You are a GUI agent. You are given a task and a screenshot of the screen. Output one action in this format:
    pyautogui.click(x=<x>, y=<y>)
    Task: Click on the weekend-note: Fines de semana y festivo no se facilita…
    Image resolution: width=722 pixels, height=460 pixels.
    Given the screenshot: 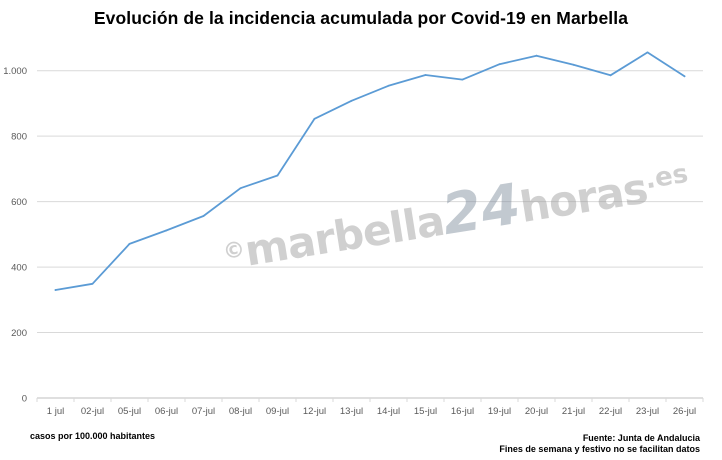 What is the action you would take?
    pyautogui.click(x=599, y=449)
    